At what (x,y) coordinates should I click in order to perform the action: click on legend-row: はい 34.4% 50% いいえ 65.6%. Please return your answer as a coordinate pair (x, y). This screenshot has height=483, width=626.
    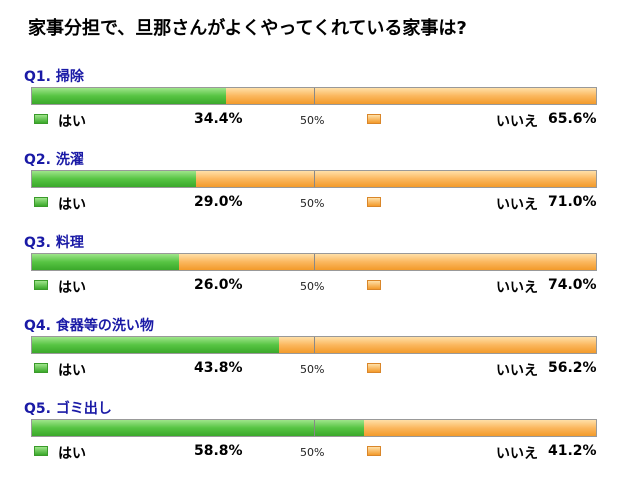
    Looking at the image, I should click on (313, 121).